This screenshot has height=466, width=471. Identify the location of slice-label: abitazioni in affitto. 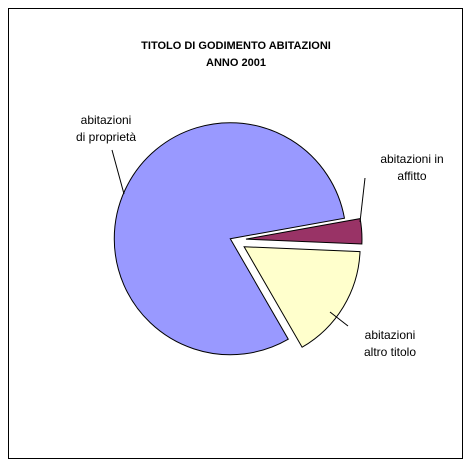
(411, 167).